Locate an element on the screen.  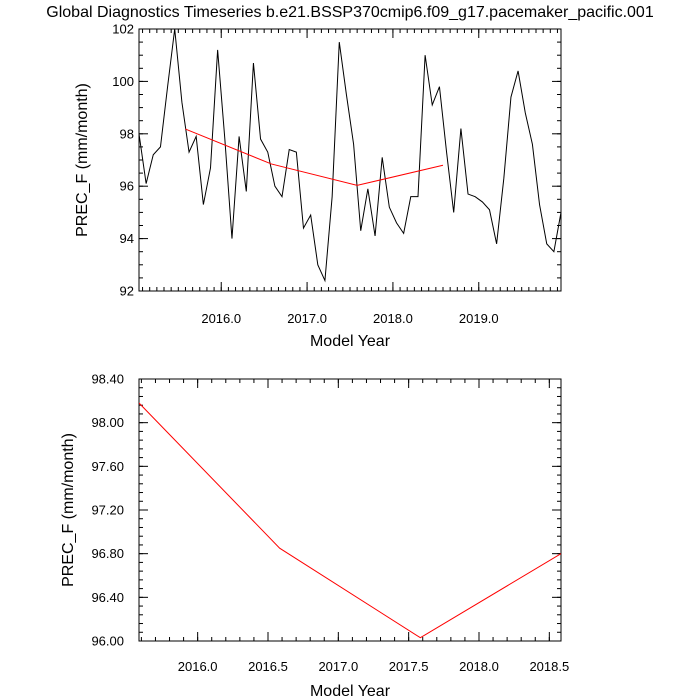
y-tick-label: 98.00 is located at coordinates (107, 422).